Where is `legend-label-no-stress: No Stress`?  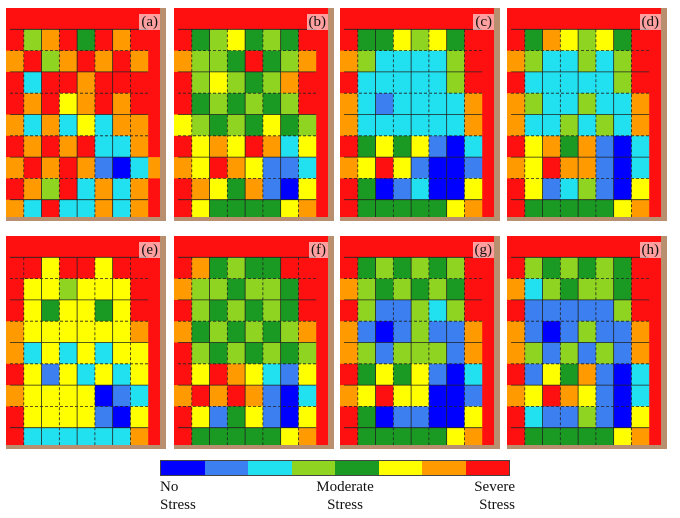
legend-label-no-stress: No Stress is located at coordinates (178, 496).